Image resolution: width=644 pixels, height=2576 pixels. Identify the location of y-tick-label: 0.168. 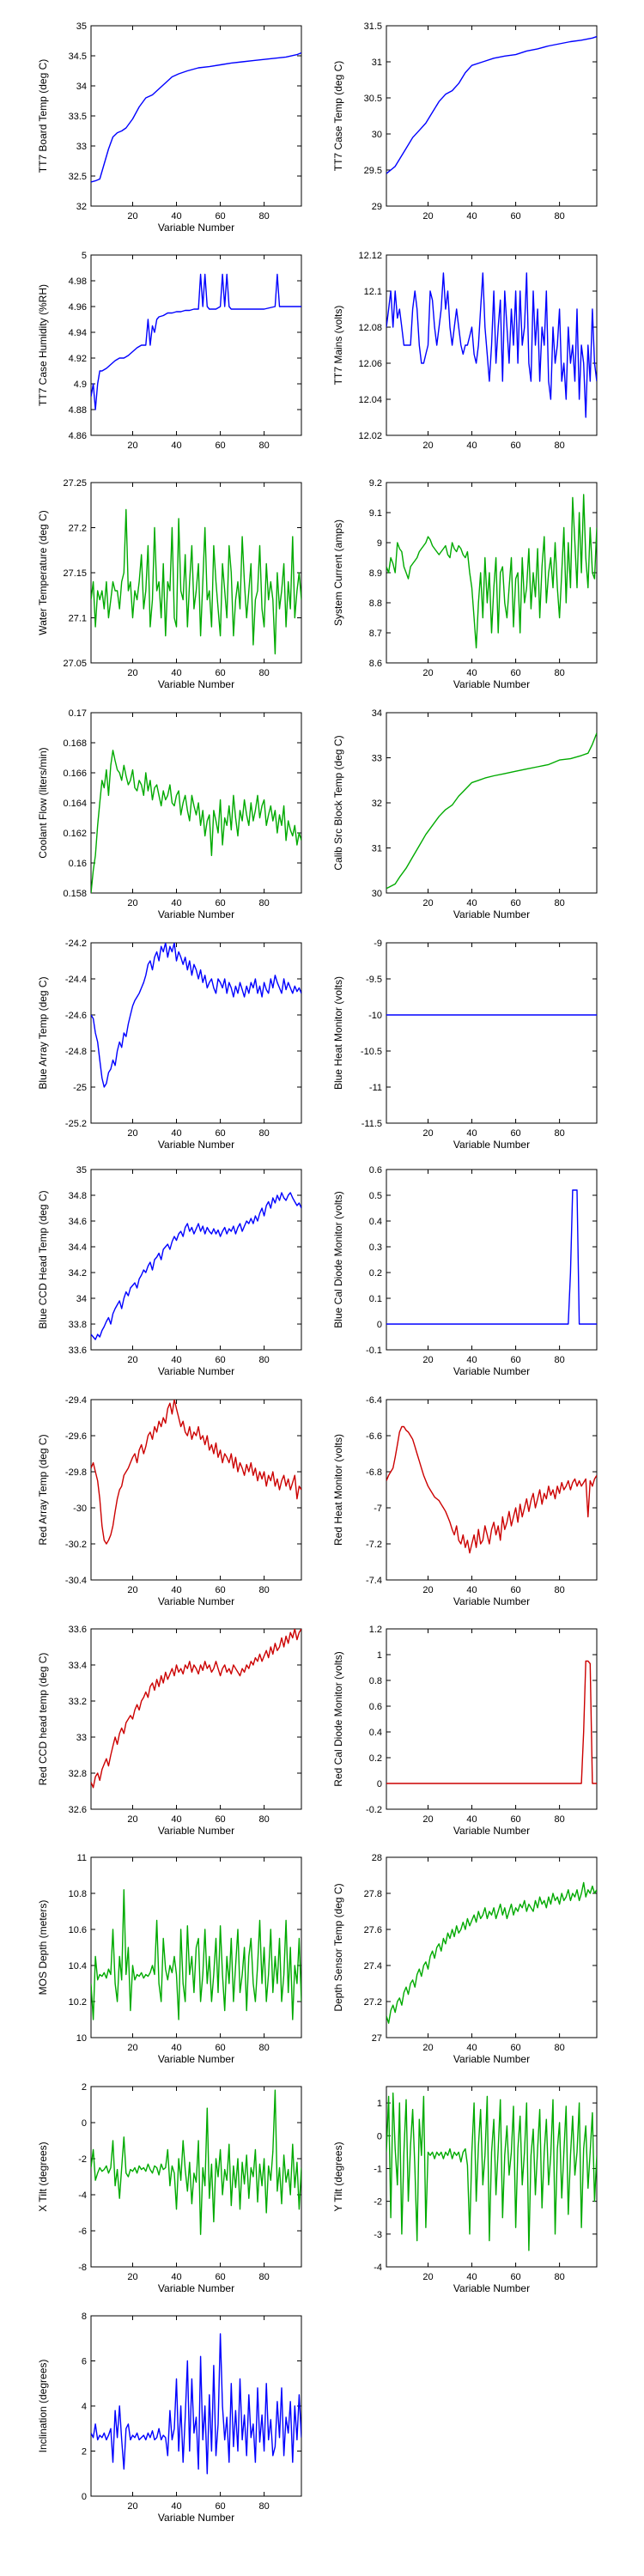
(75, 744).